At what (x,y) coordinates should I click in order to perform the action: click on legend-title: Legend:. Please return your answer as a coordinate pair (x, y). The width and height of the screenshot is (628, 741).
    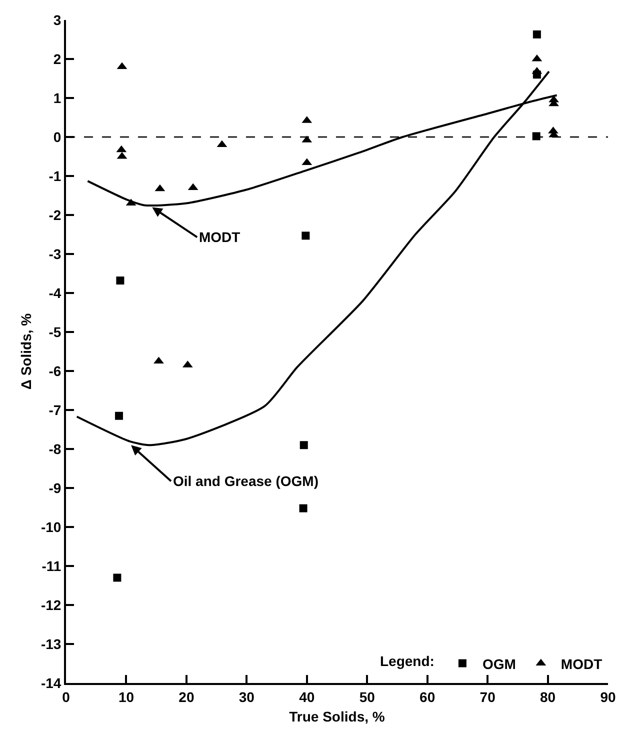
    Looking at the image, I should click on (407, 660).